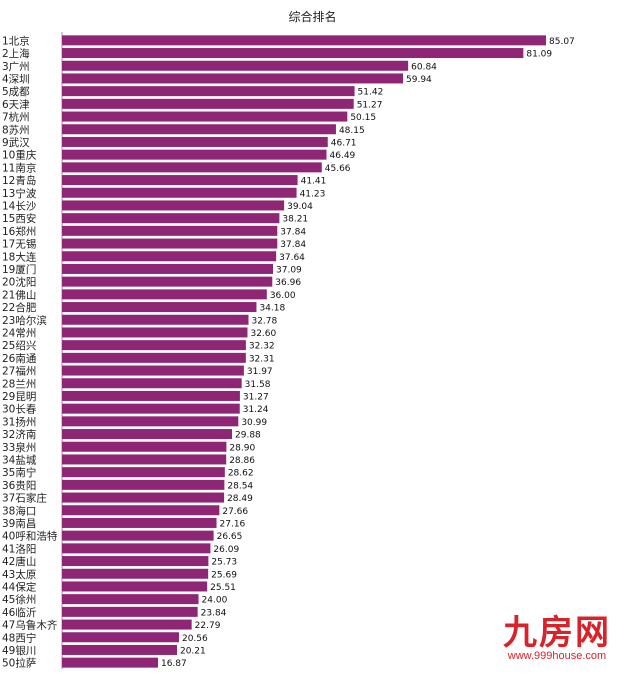  What do you see at coordinates (19, 244) in the screenshot?
I see `category-label: 17无锡` at bounding box center [19, 244].